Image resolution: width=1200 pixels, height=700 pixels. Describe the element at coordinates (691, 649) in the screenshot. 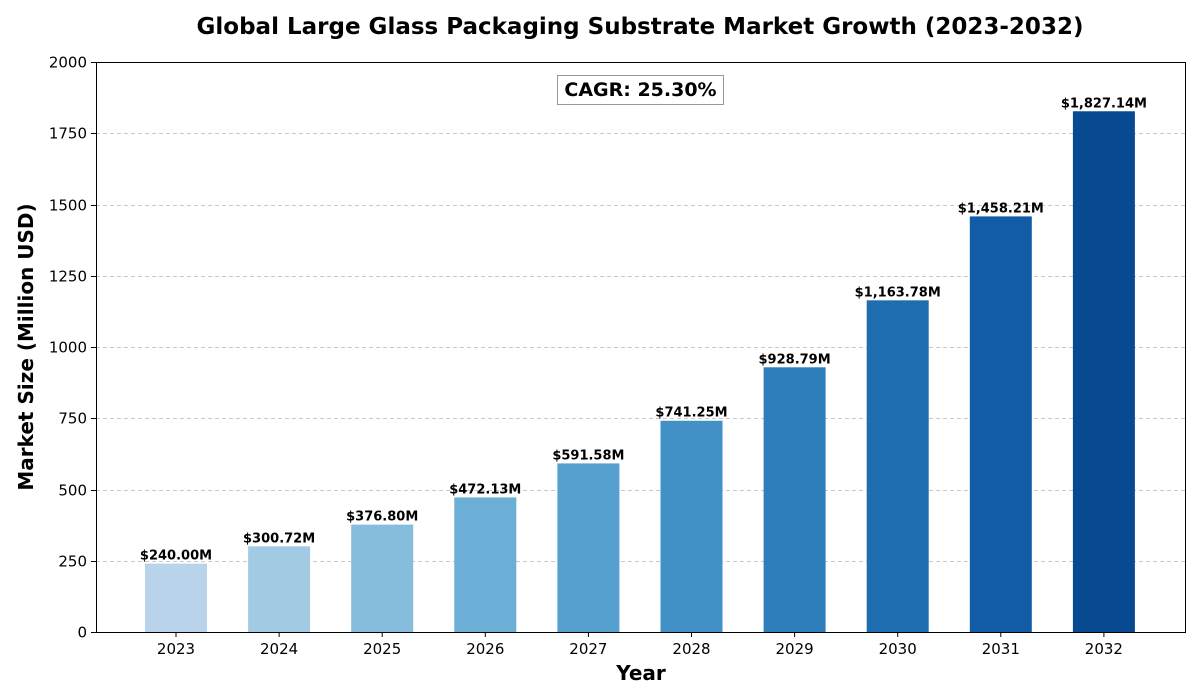

I see `x-tick-label: 2028` at that location.